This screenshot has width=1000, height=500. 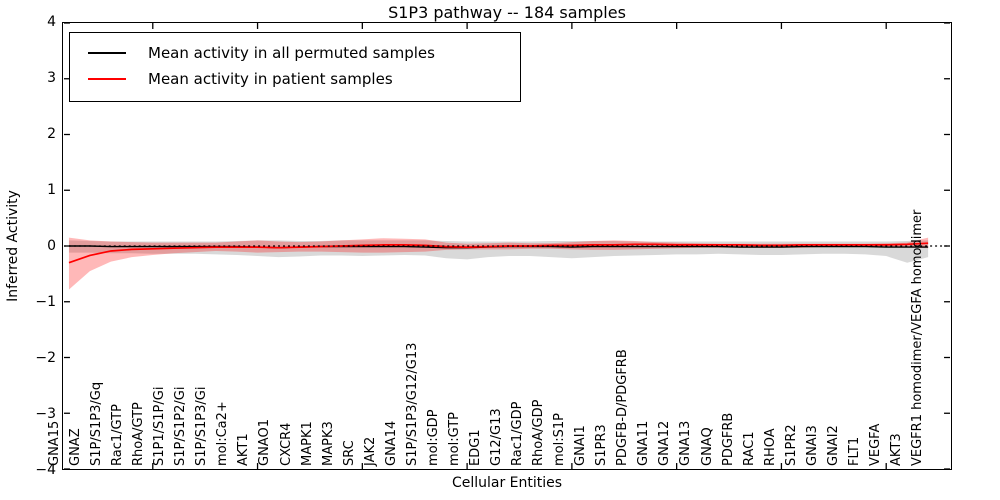 What do you see at coordinates (51, 190) in the screenshot?
I see `y-tick-label: 1` at bounding box center [51, 190].